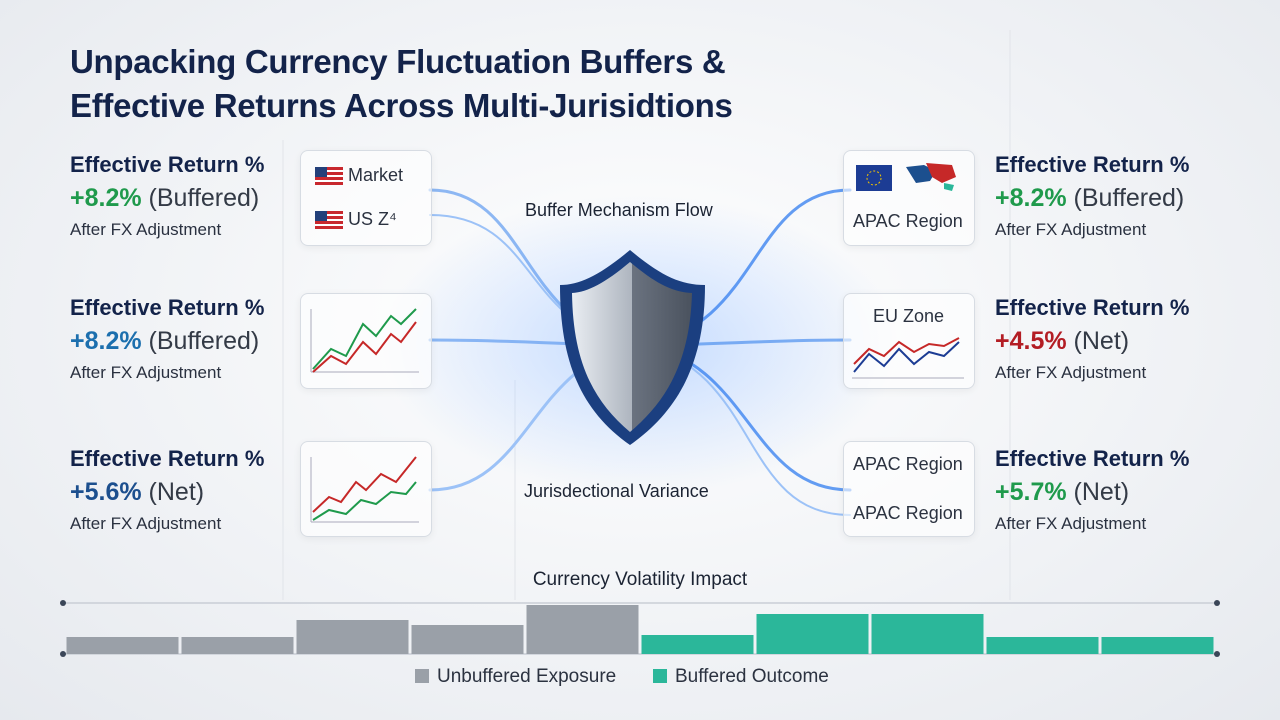  I want to click on widget-label: US Z⁴, so click(372, 219).